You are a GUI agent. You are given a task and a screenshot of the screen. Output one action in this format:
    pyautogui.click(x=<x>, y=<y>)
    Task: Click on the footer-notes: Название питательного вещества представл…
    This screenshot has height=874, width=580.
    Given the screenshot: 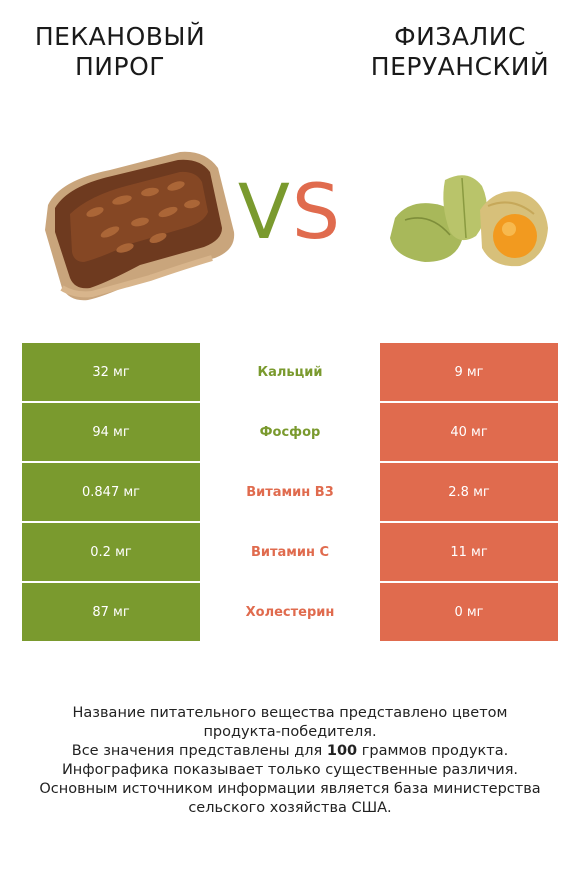 What is the action you would take?
    pyautogui.click(x=290, y=761)
    